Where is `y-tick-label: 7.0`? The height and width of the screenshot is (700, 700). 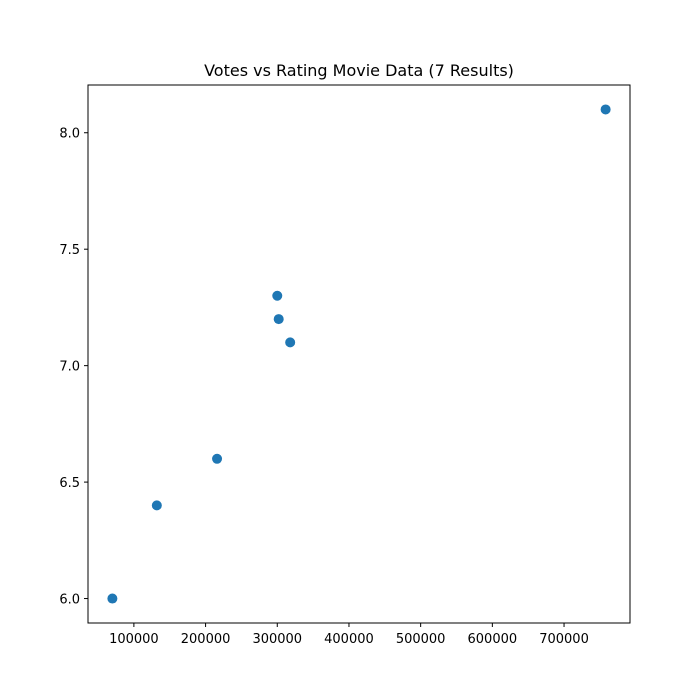
y-tick-label: 7.0 is located at coordinates (69, 367).